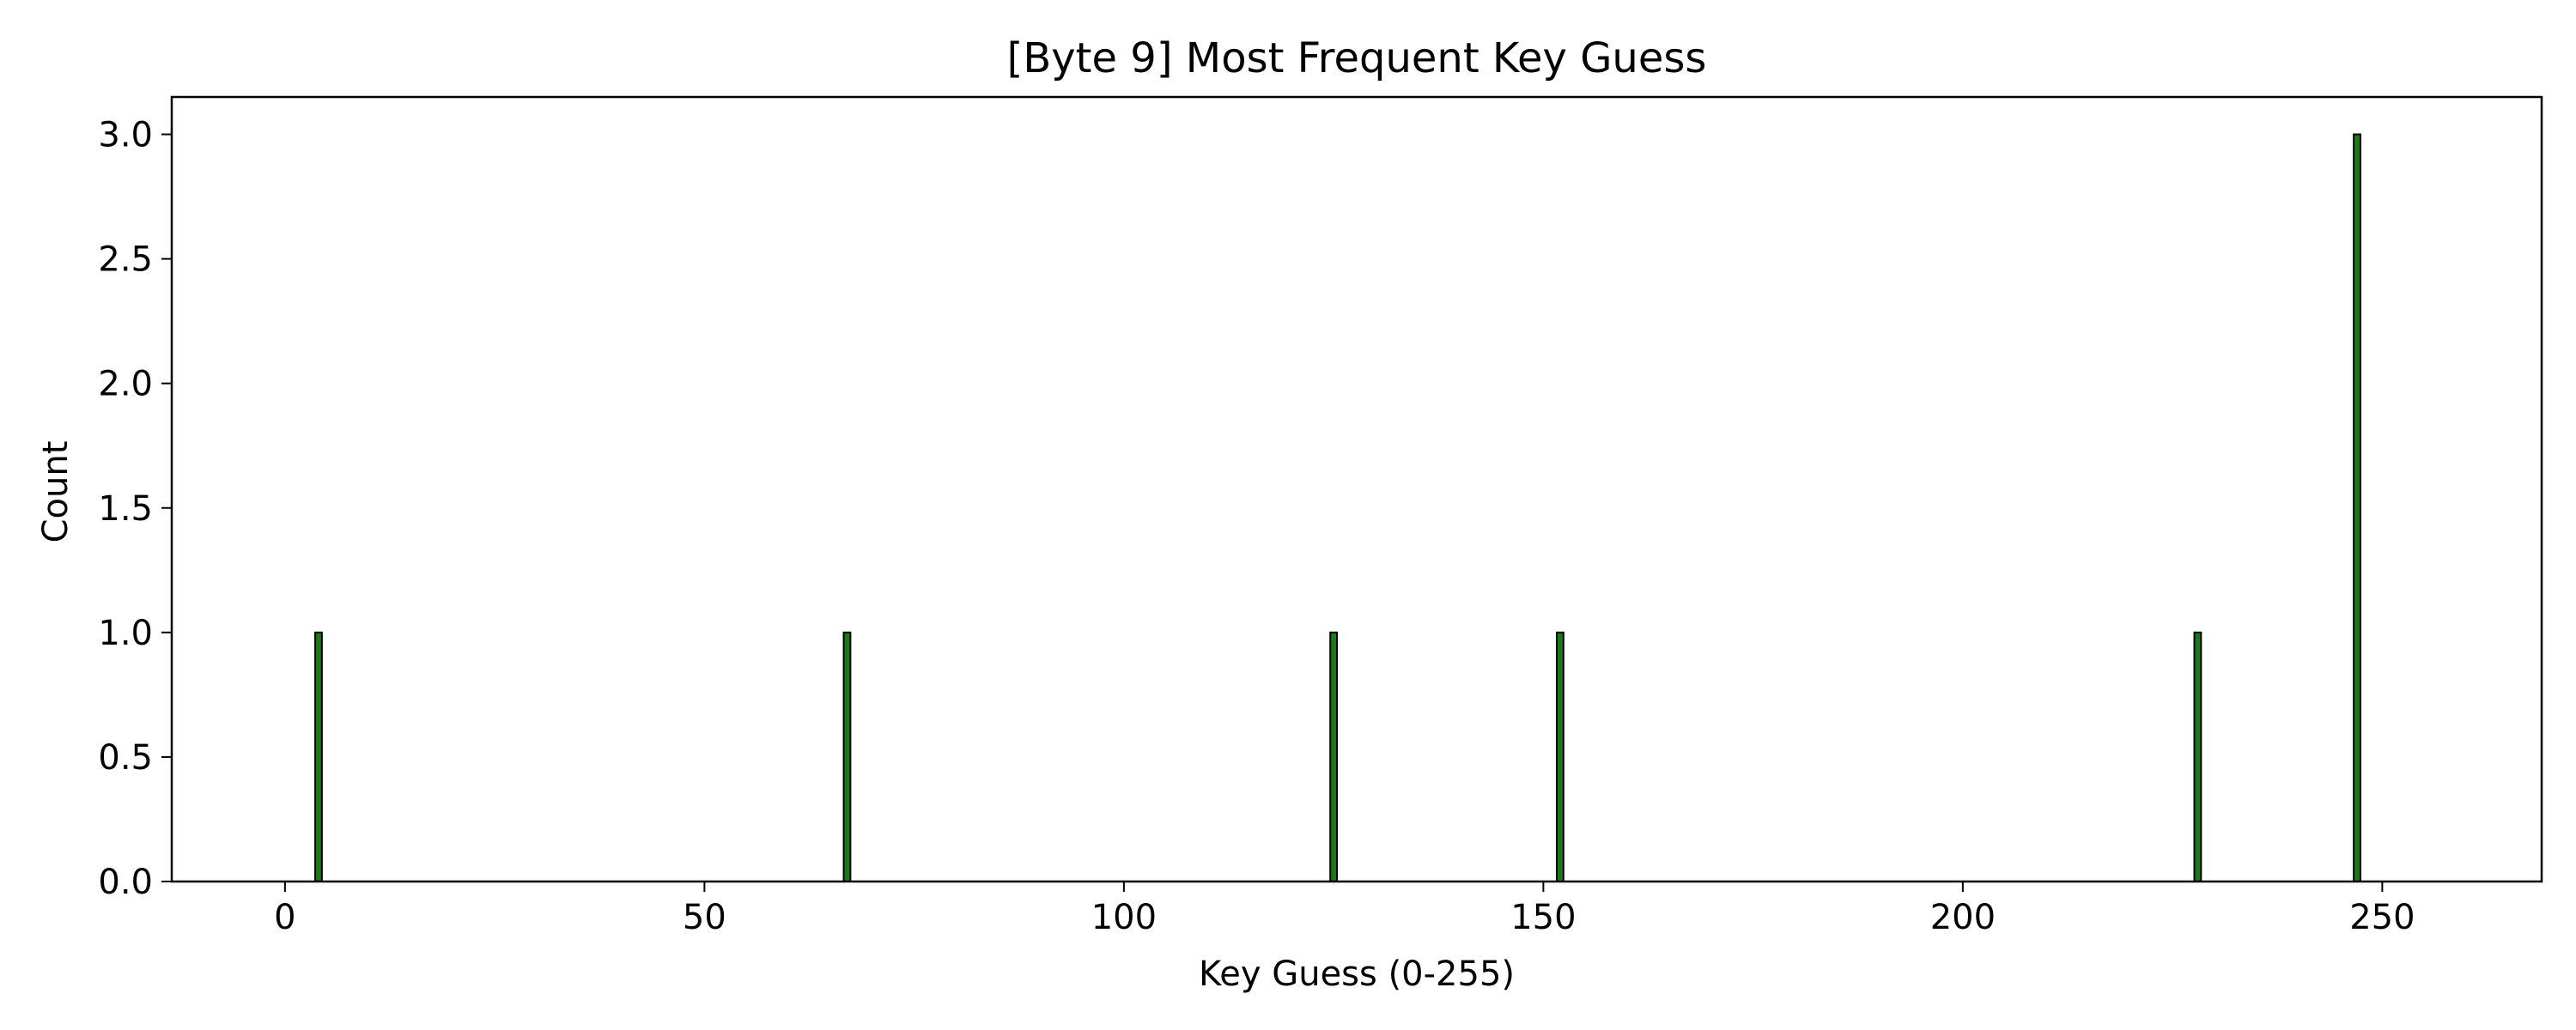 The image size is (2576, 1030). What do you see at coordinates (704, 917) in the screenshot?
I see `x-tick-label: 50` at bounding box center [704, 917].